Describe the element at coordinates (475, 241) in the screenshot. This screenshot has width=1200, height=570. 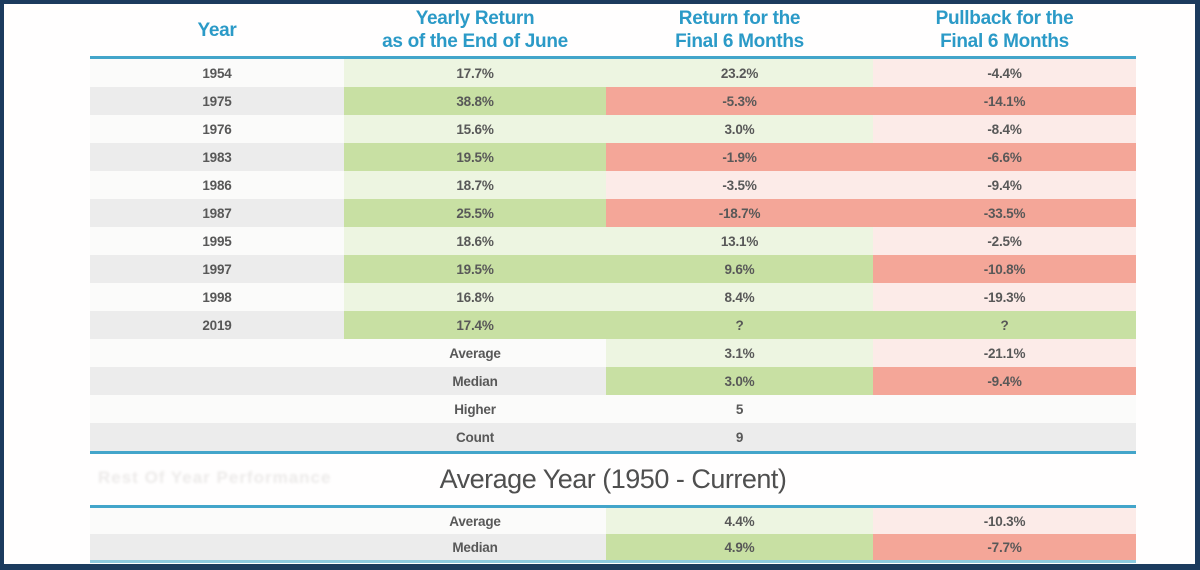
I see `yearly-return-cell: 18.6%` at that location.